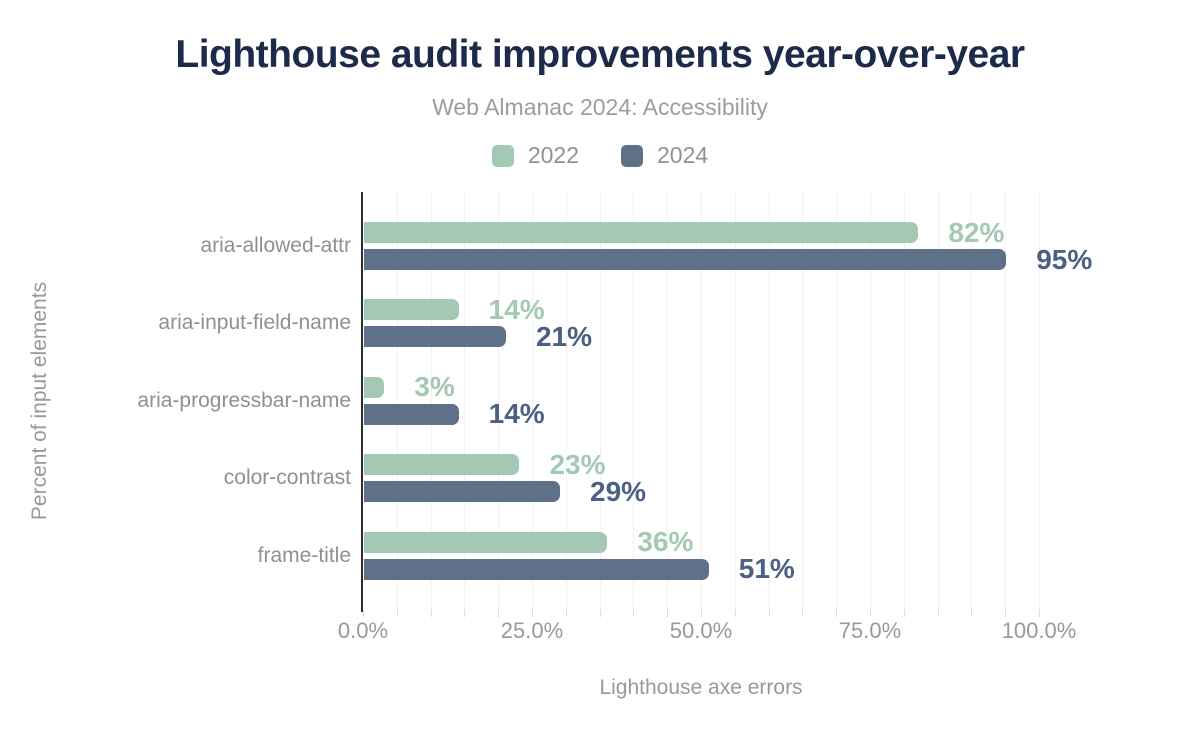  I want to click on bar-2024-color-contrast, so click(462, 492).